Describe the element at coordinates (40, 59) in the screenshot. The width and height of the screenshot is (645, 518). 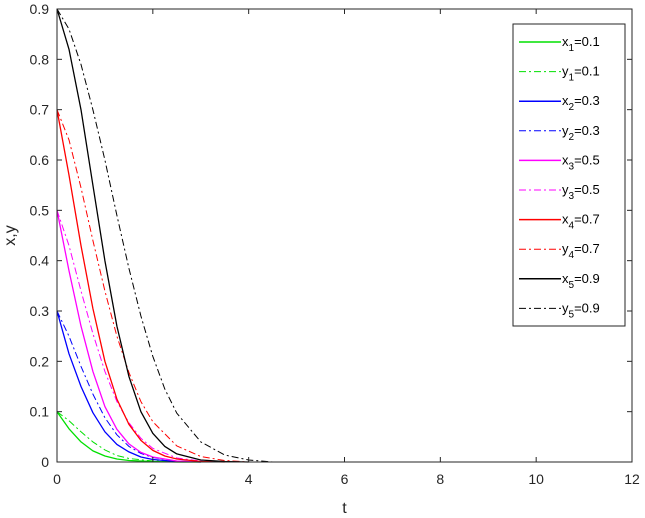
I see `y-tick-label: 0.8` at that location.